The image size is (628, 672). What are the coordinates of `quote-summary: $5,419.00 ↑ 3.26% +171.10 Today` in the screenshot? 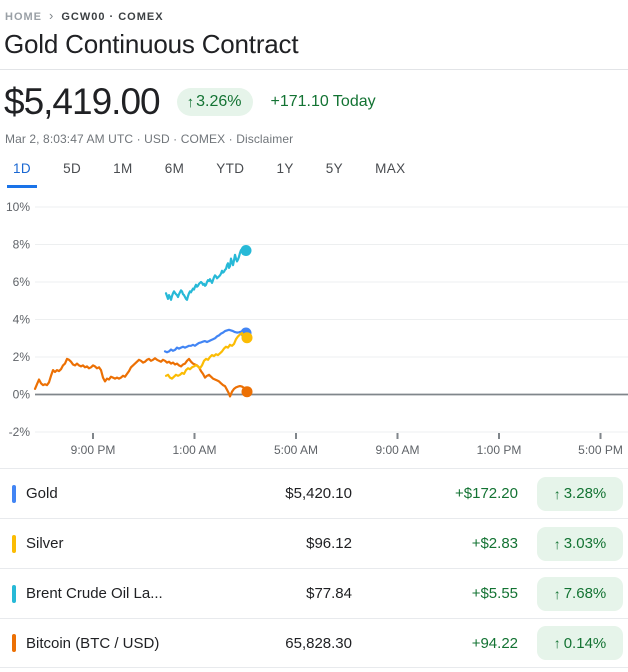 It's located at (314, 102).